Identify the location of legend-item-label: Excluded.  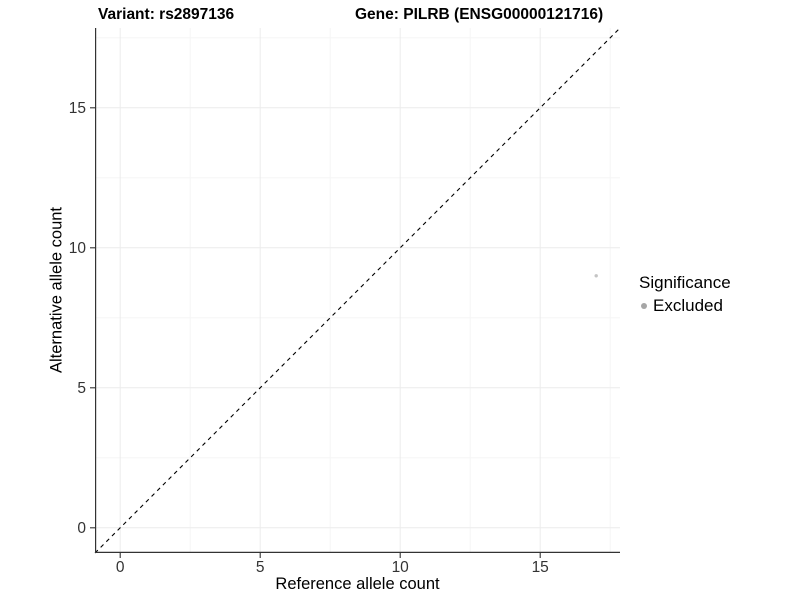
(688, 305).